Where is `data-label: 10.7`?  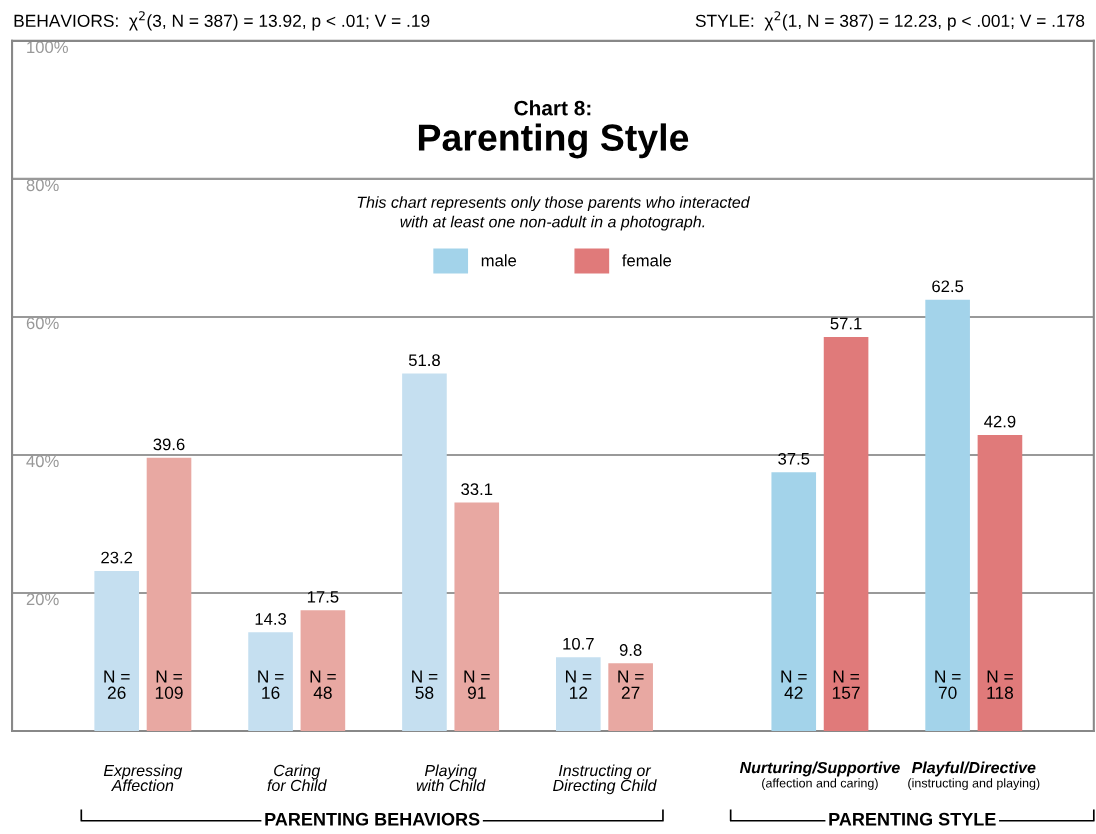 data-label: 10.7 is located at coordinates (578, 643).